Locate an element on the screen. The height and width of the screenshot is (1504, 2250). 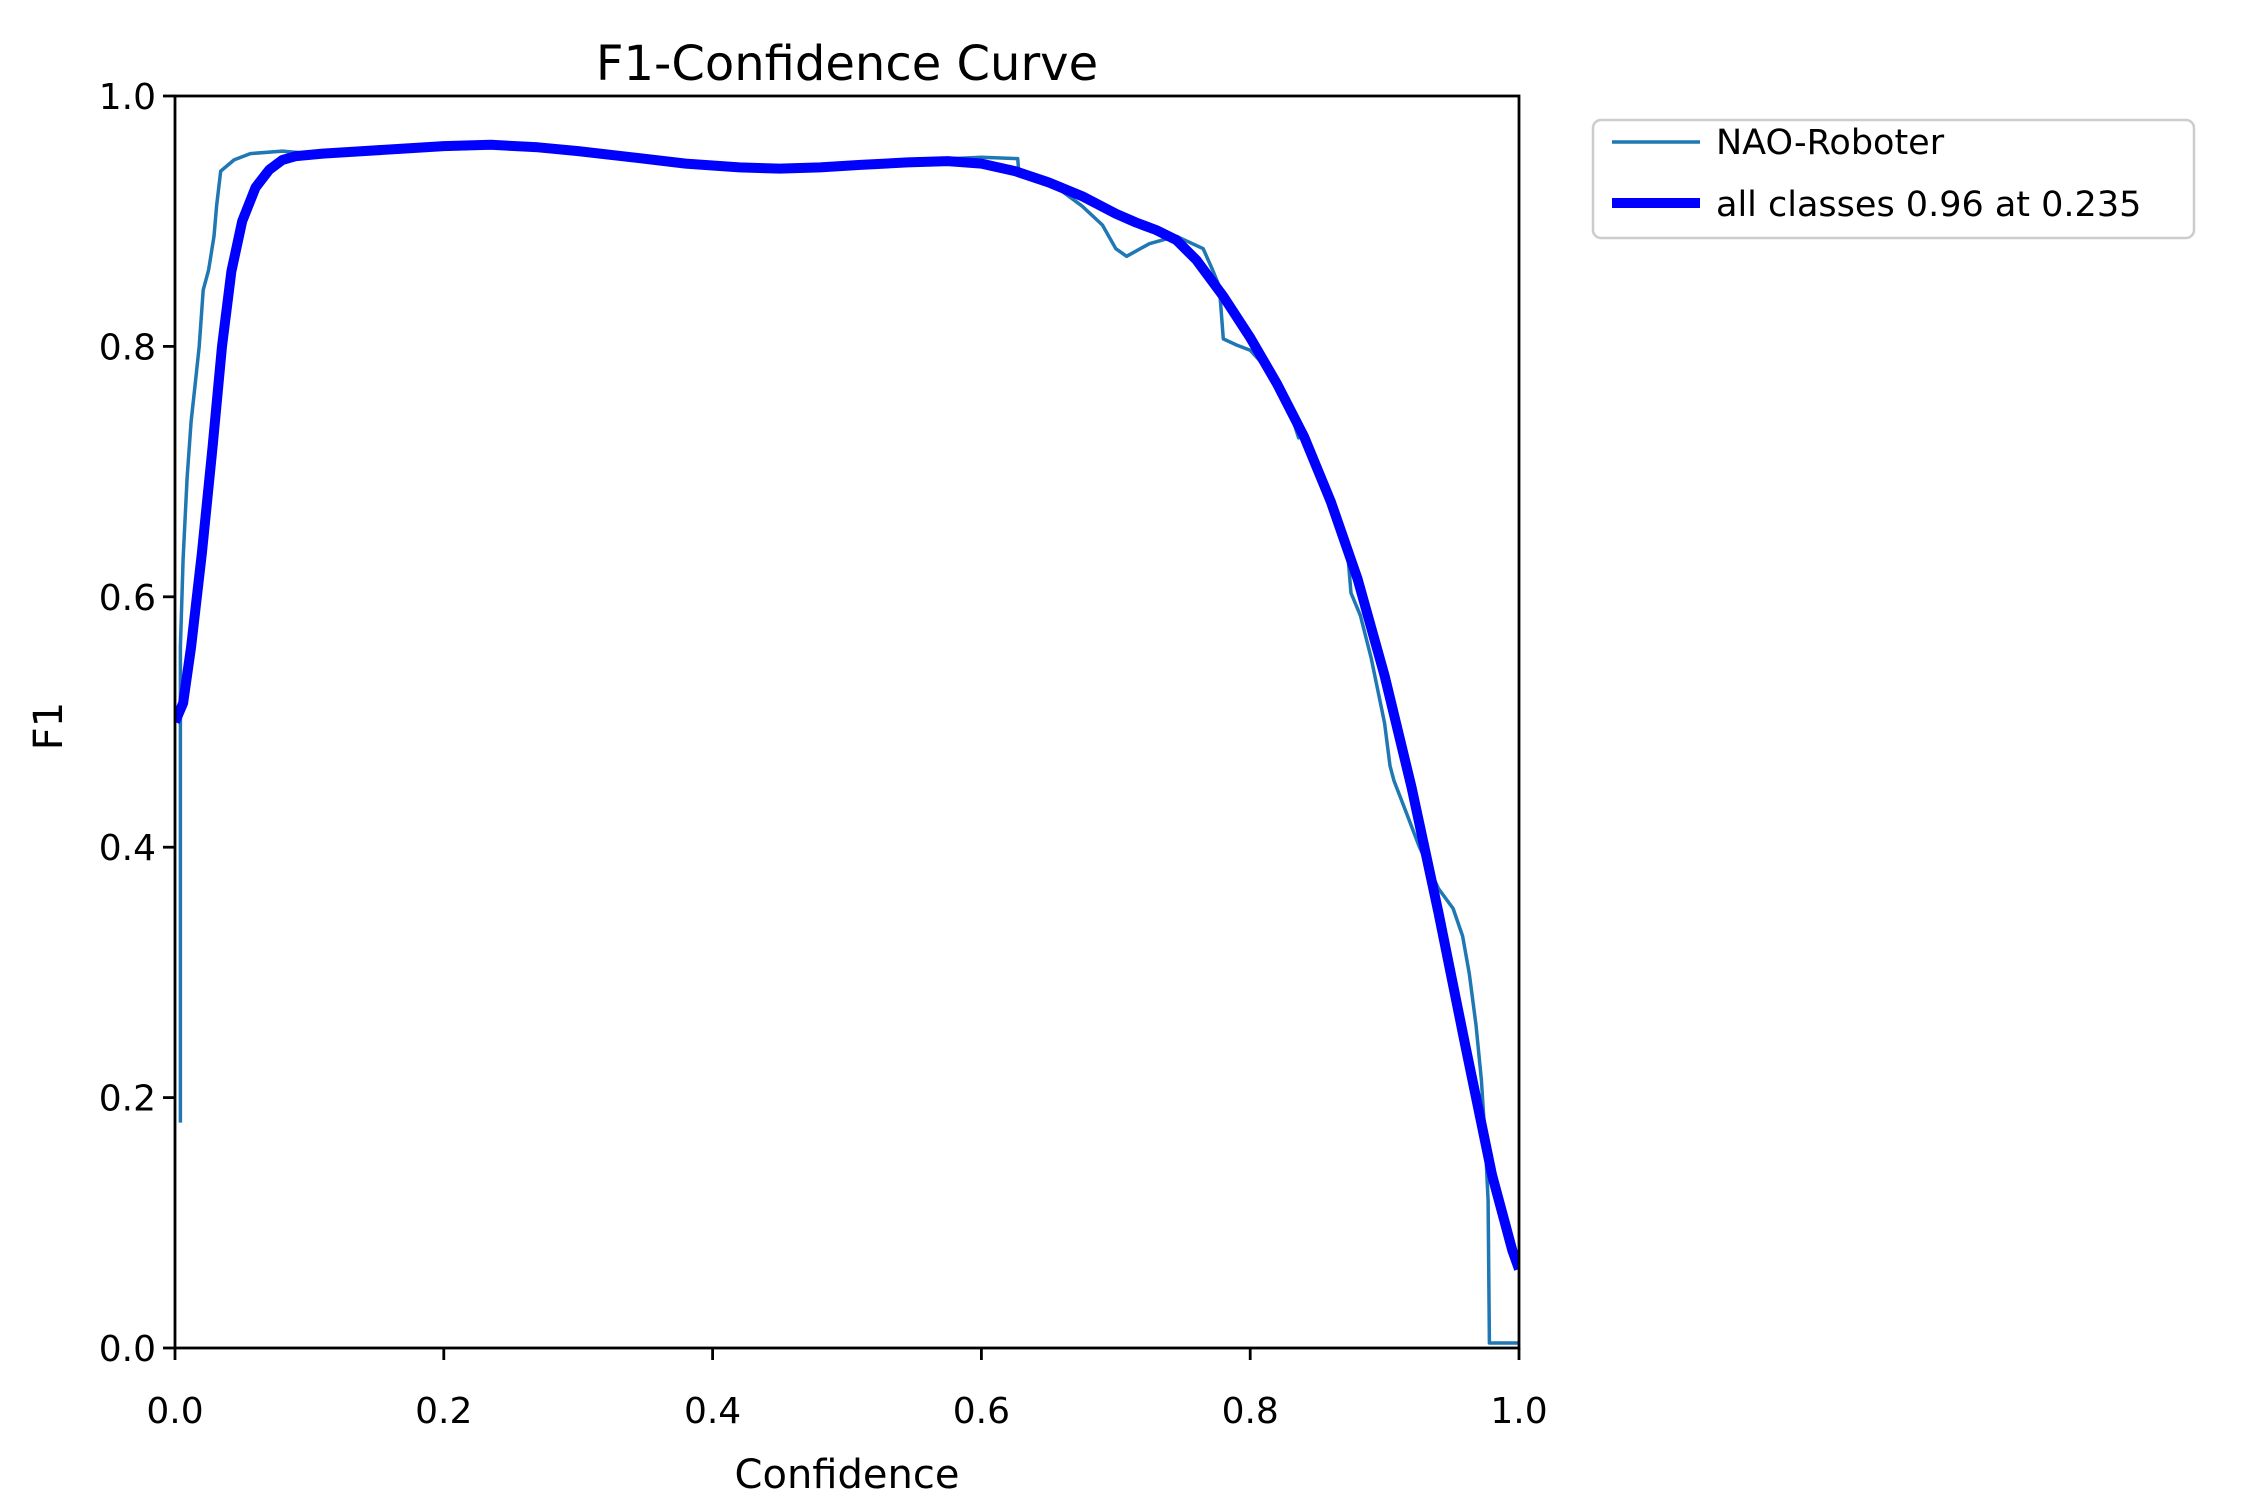
legend-item-all-classes: all classes 0.96 at 0.235 is located at coordinates (1876, 205).